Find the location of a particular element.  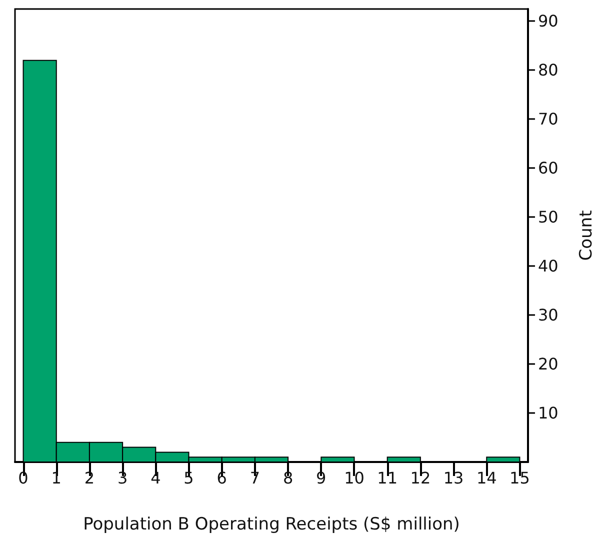

y-axis-title: Count is located at coordinates (586, 235).